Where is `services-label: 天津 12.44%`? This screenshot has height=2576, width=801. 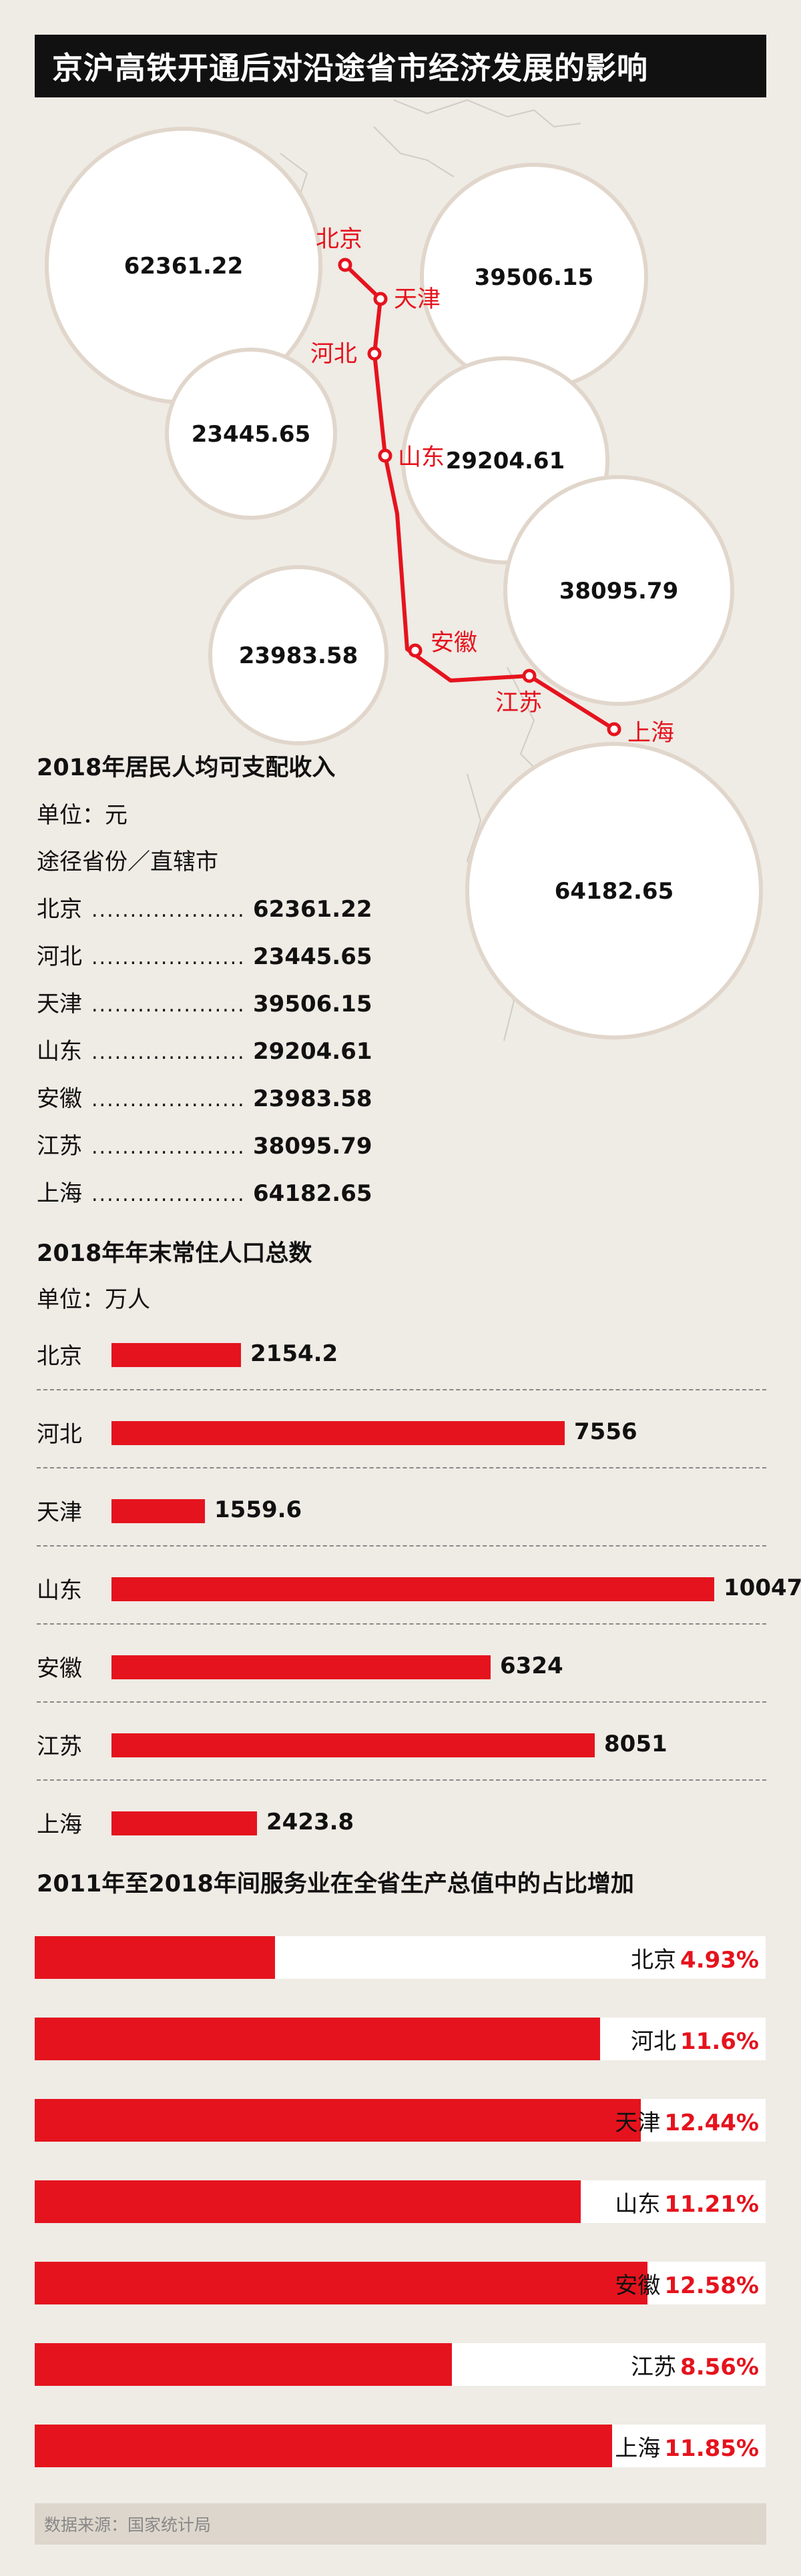
services-label: 天津 12.44% is located at coordinates (687, 2120).